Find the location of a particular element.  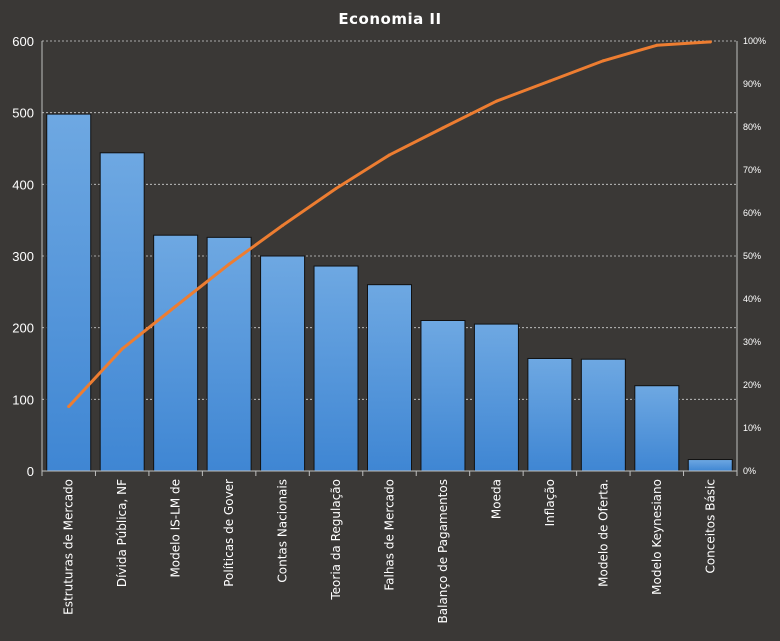

x-category-label: Teoria da Regulação is located at coordinates (336, 540).